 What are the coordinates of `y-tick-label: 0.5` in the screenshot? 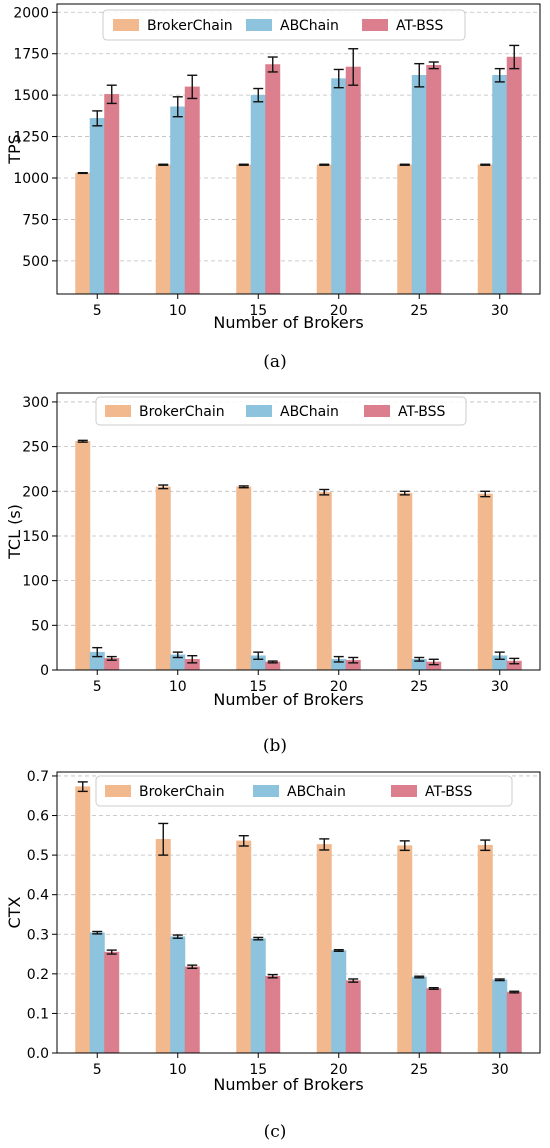 It's located at (38, 856).